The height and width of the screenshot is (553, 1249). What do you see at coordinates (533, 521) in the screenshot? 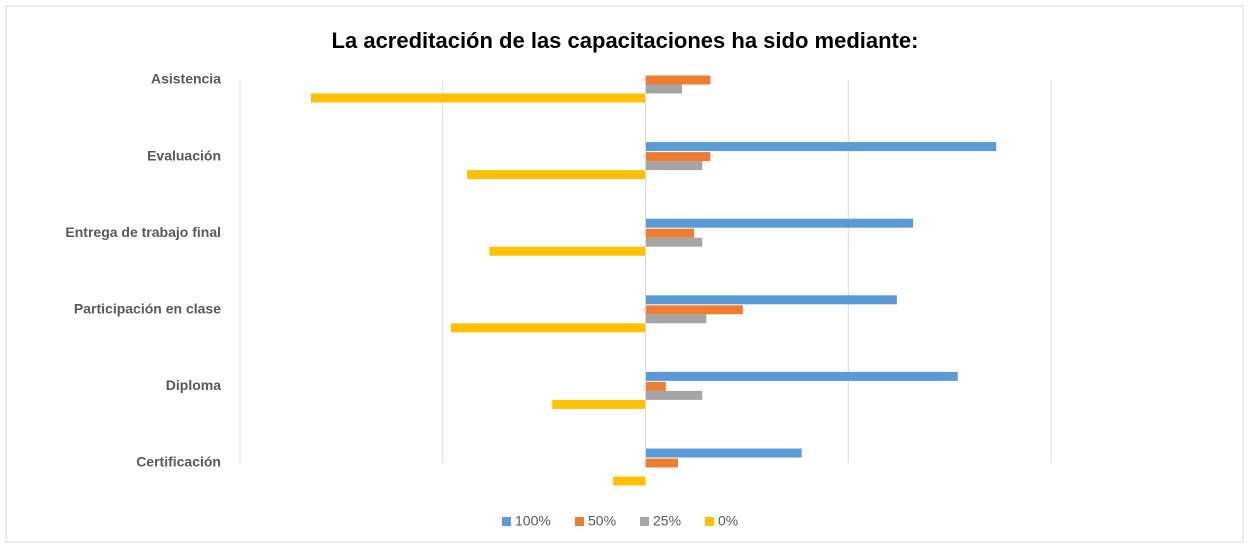
I see `legend-label: 100%` at bounding box center [533, 521].